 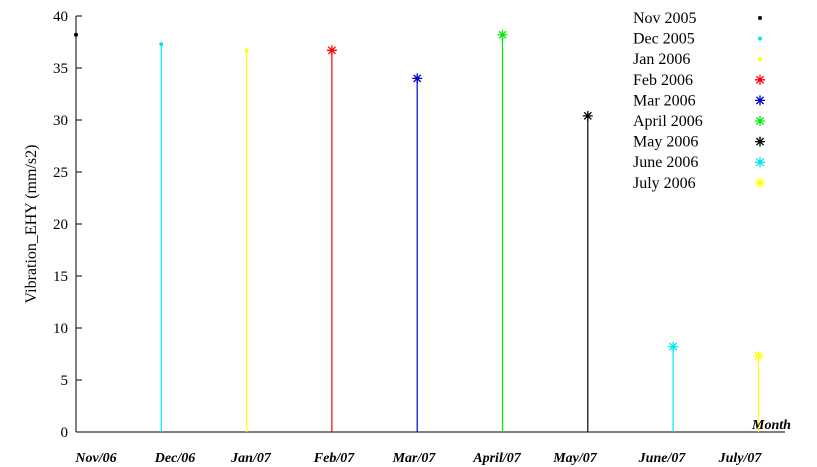 What do you see at coordinates (60, 277) in the screenshot?
I see `y-tick-label: 15` at bounding box center [60, 277].